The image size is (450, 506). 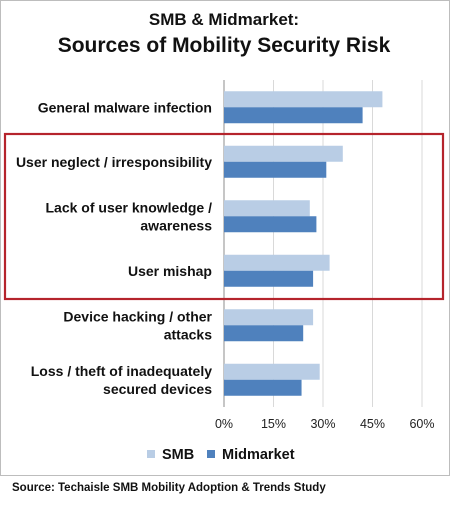 What do you see at coordinates (170, 271) in the screenshot?
I see `category-label: User mishap` at bounding box center [170, 271].